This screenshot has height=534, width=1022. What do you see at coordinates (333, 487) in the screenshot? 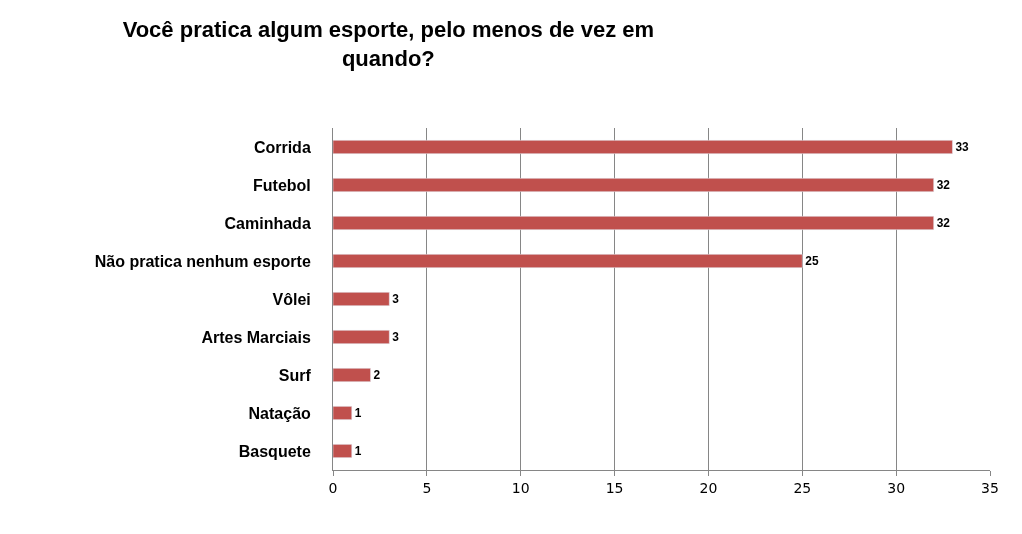
I see `x-tick-label: 0` at bounding box center [333, 487].